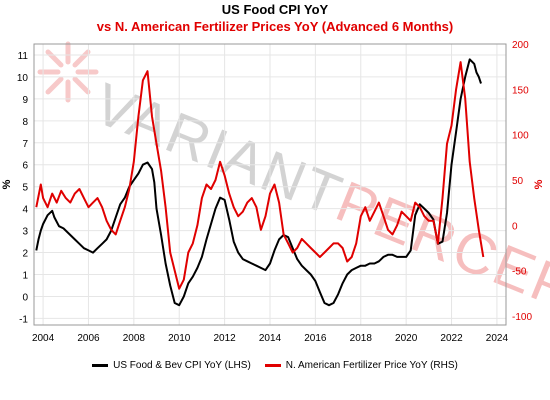  What do you see at coordinates (224, 338) in the screenshot?
I see `x-tick-label: 2012` at bounding box center [224, 338].